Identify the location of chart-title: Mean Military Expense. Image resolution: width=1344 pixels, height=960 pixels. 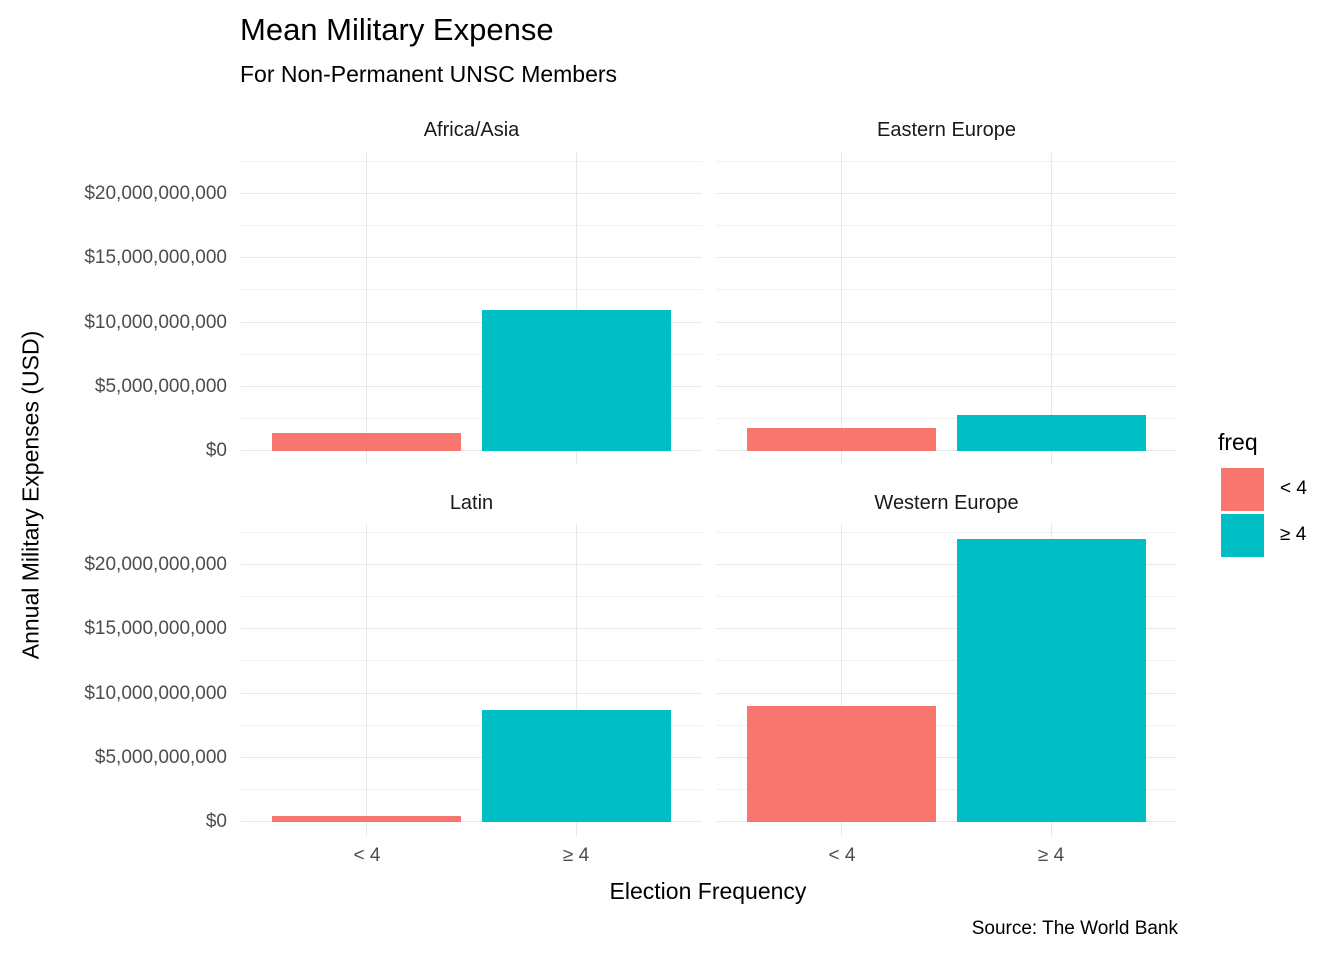
(397, 29).